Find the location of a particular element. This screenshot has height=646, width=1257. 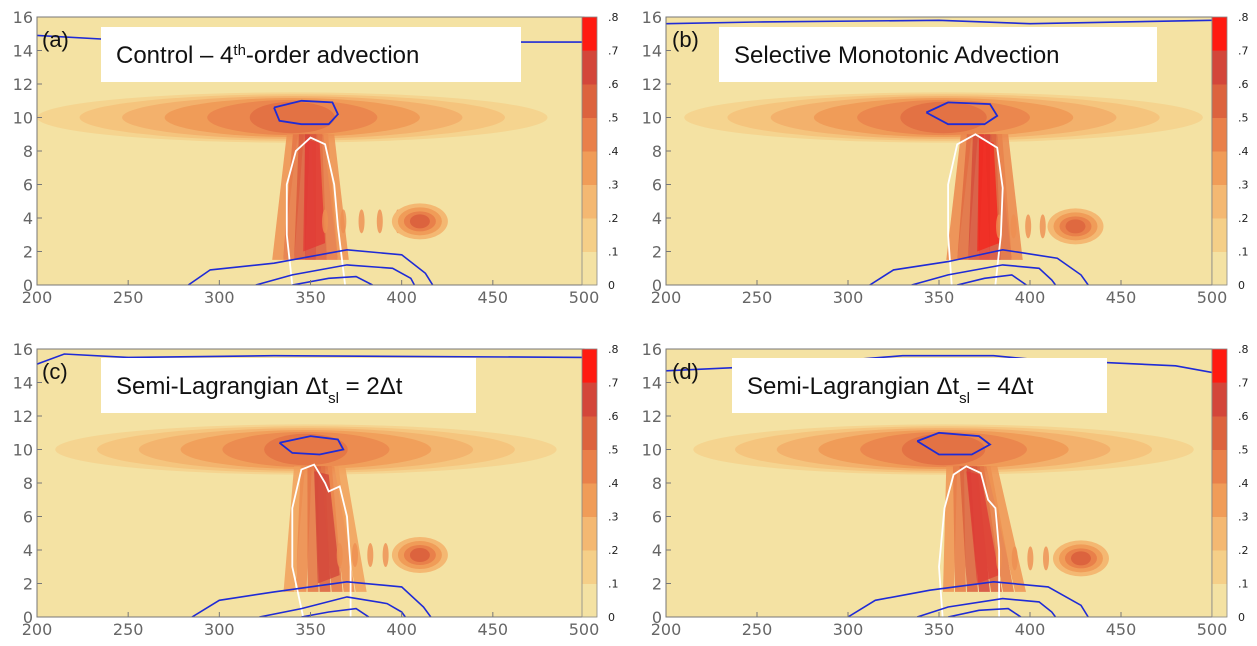

updraft-streak is located at coordinates (341, 529).